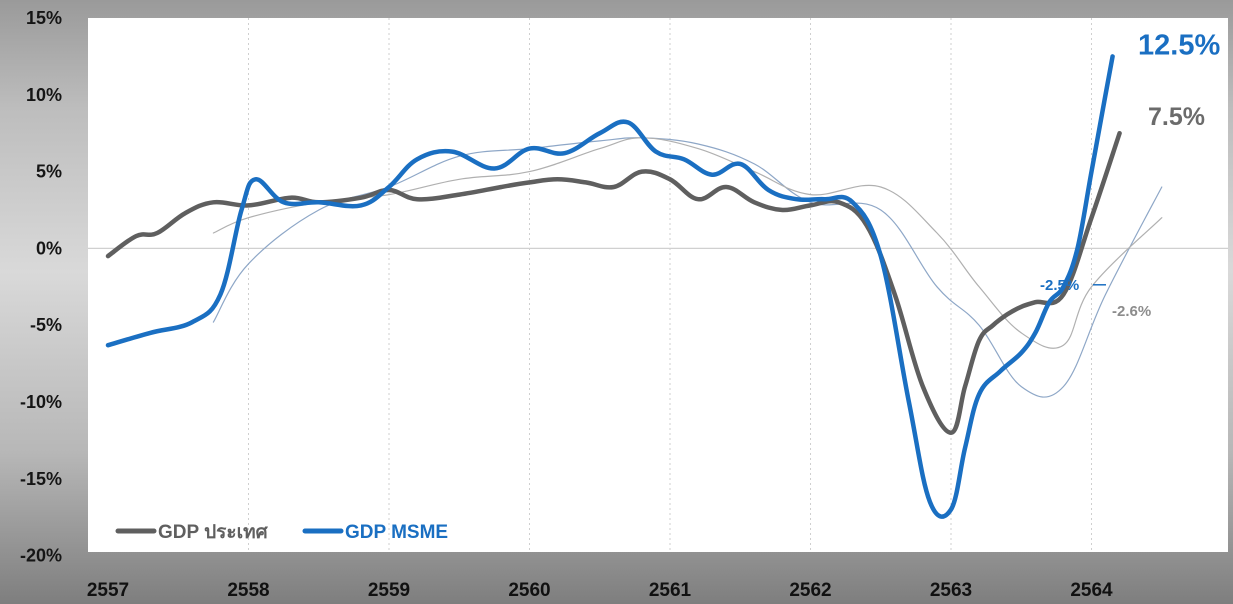  I want to click on x-tick-label: 2563, so click(951, 590).